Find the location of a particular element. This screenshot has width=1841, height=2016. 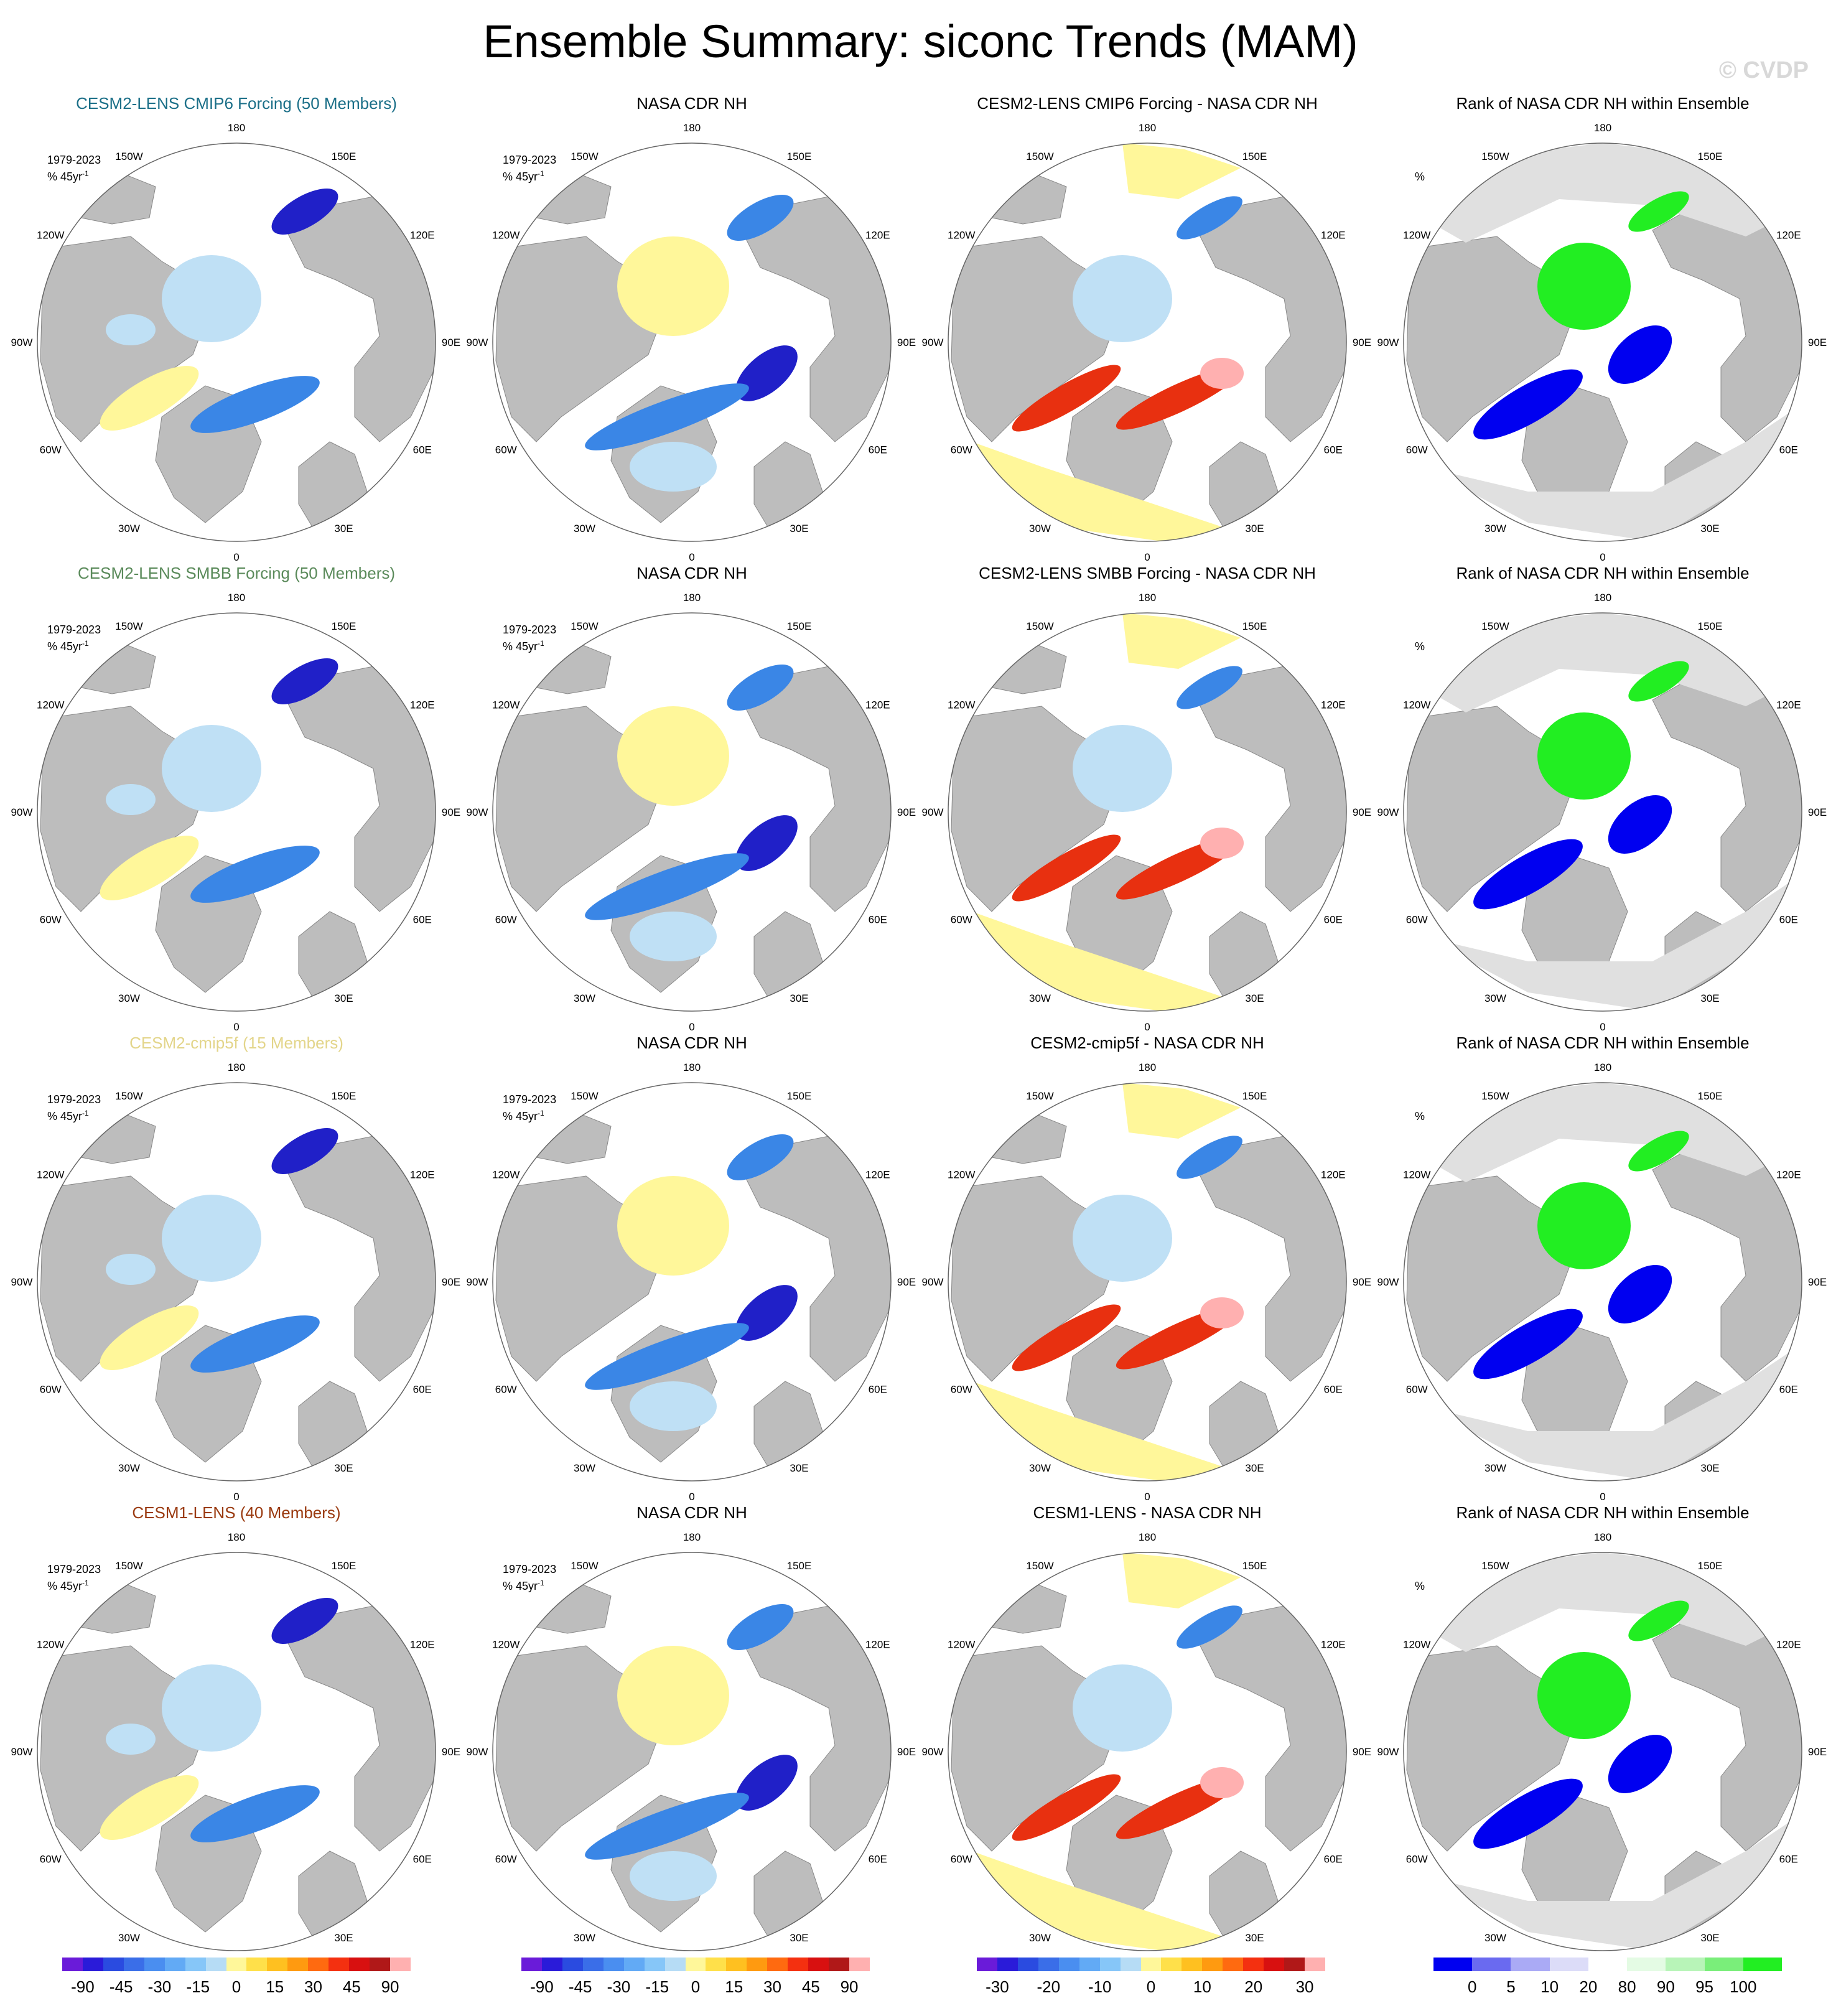

page-title: Ensemble Summary: siconc Trends (MAM) is located at coordinates (920, 41).